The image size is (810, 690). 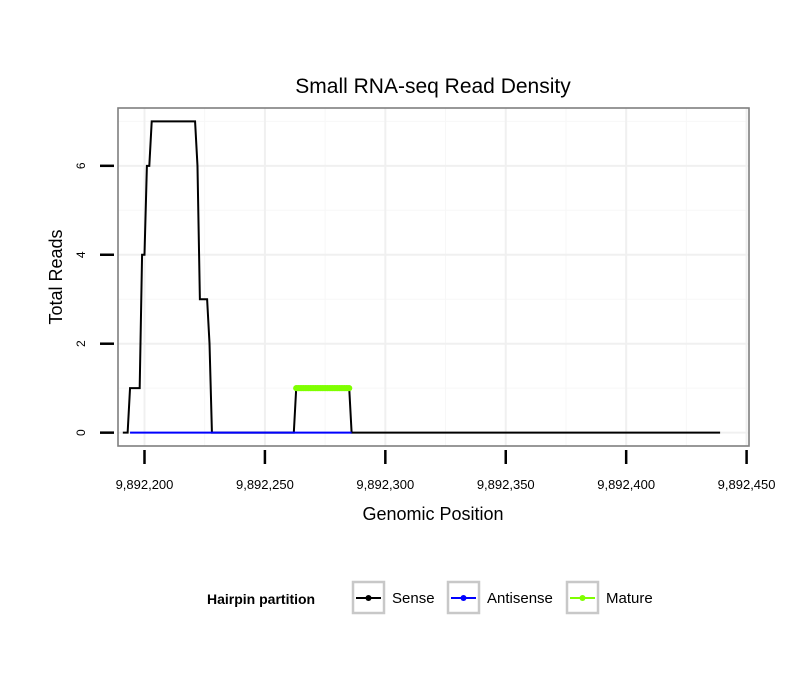 I want to click on series-point-mature, so click(x=349, y=388).